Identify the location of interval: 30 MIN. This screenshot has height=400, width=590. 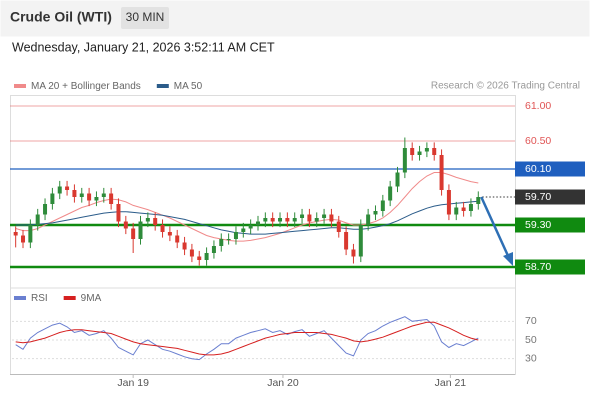
(145, 17).